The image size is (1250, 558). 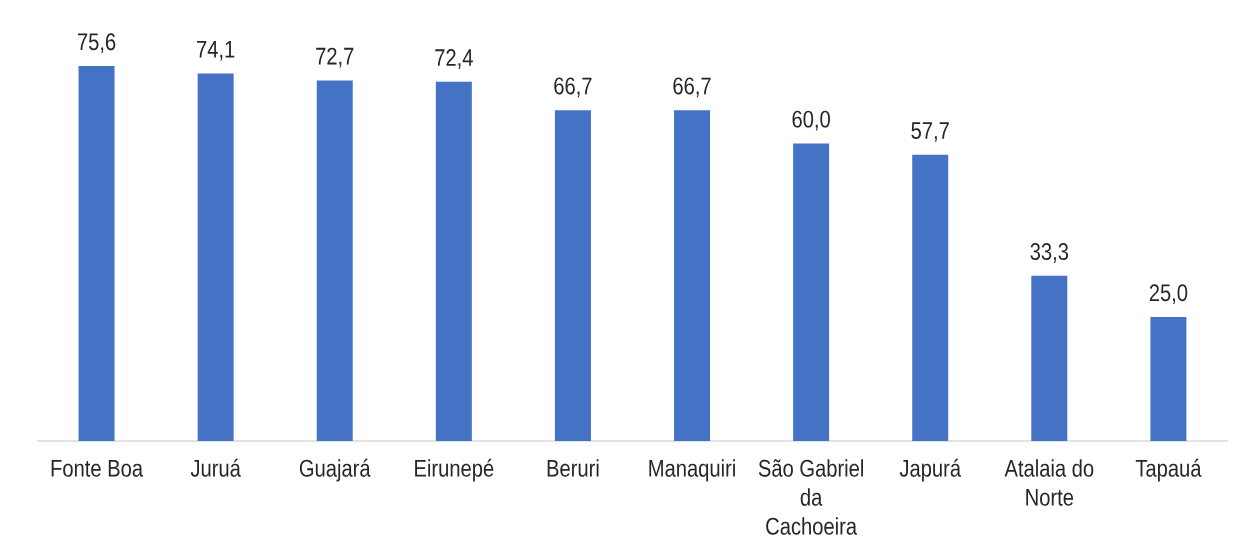 I want to click on x-tick-label: Guajará, so click(x=335, y=470).